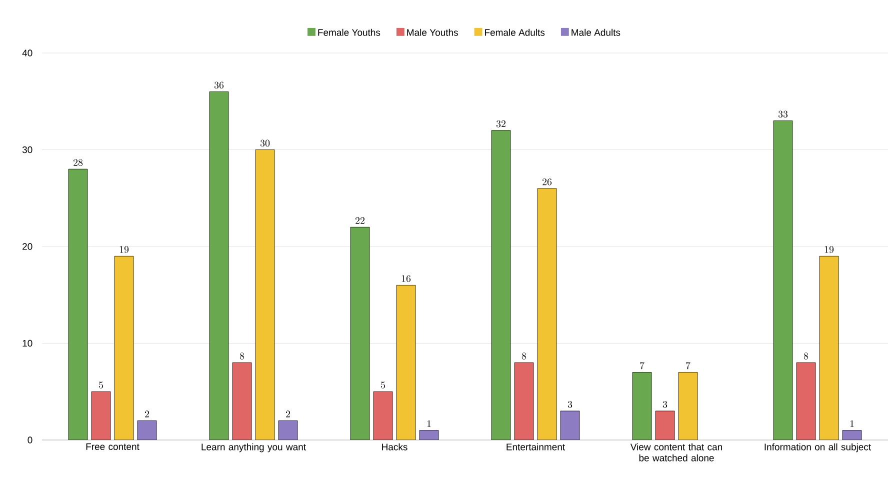 The image size is (892, 485). What do you see at coordinates (113, 446) in the screenshot?
I see `x-tick-label: Free content` at bounding box center [113, 446].